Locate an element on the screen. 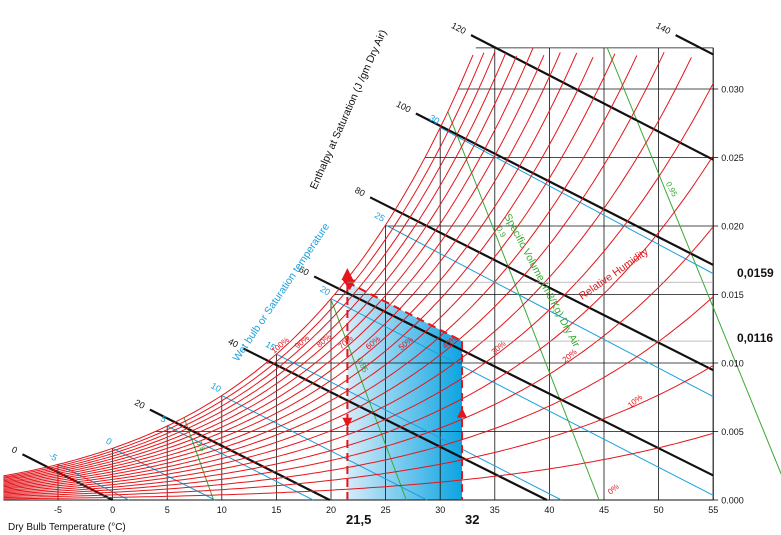 The image size is (781, 535). enthalpy-label: 0 is located at coordinates (14, 449).